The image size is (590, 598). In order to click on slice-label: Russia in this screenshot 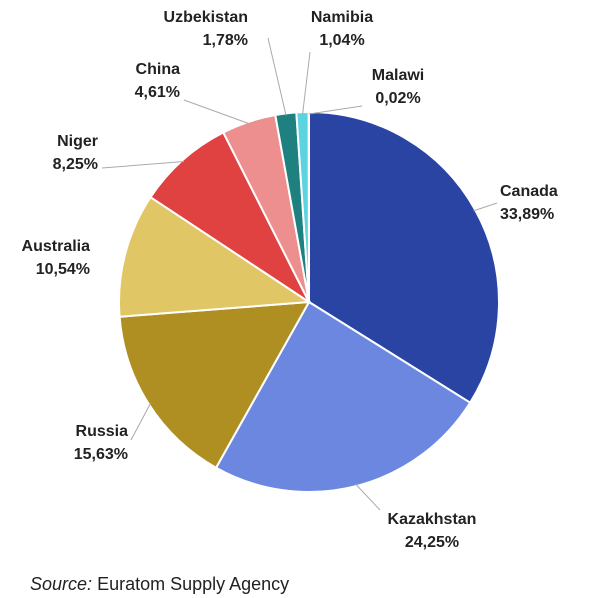, I will do `click(102, 431)`.